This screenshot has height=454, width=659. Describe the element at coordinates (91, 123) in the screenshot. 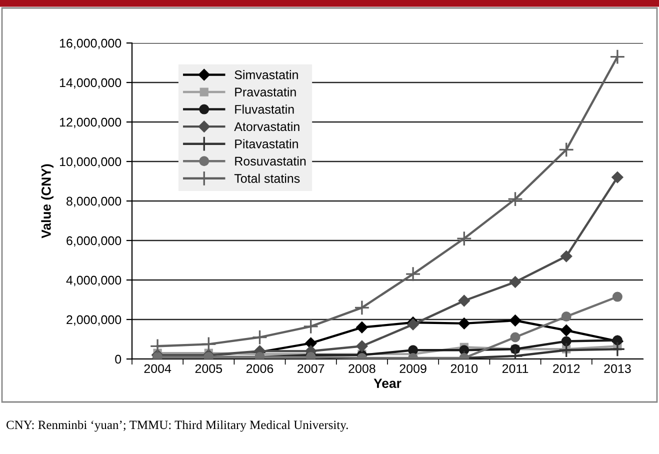

I see `y-tick-label: 12,000,000` at that location.